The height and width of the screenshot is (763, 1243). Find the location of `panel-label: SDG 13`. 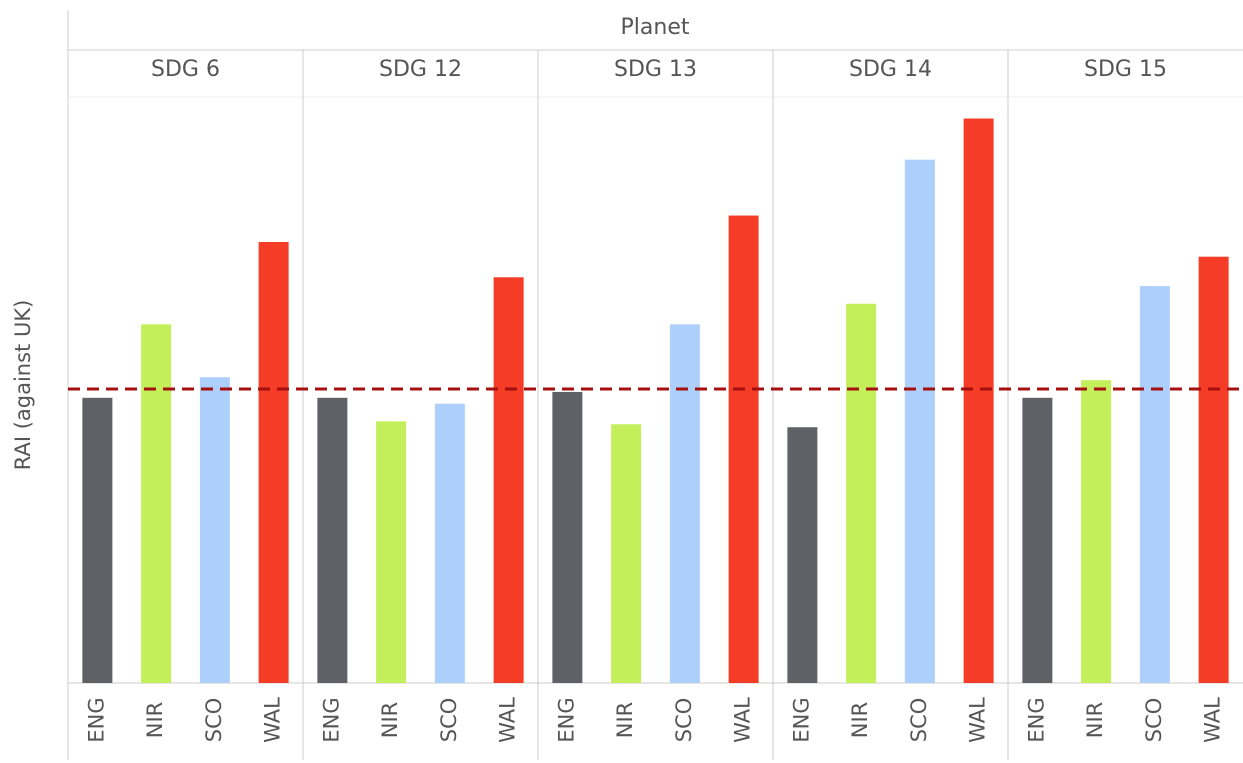

panel-label: SDG 13 is located at coordinates (655, 69).